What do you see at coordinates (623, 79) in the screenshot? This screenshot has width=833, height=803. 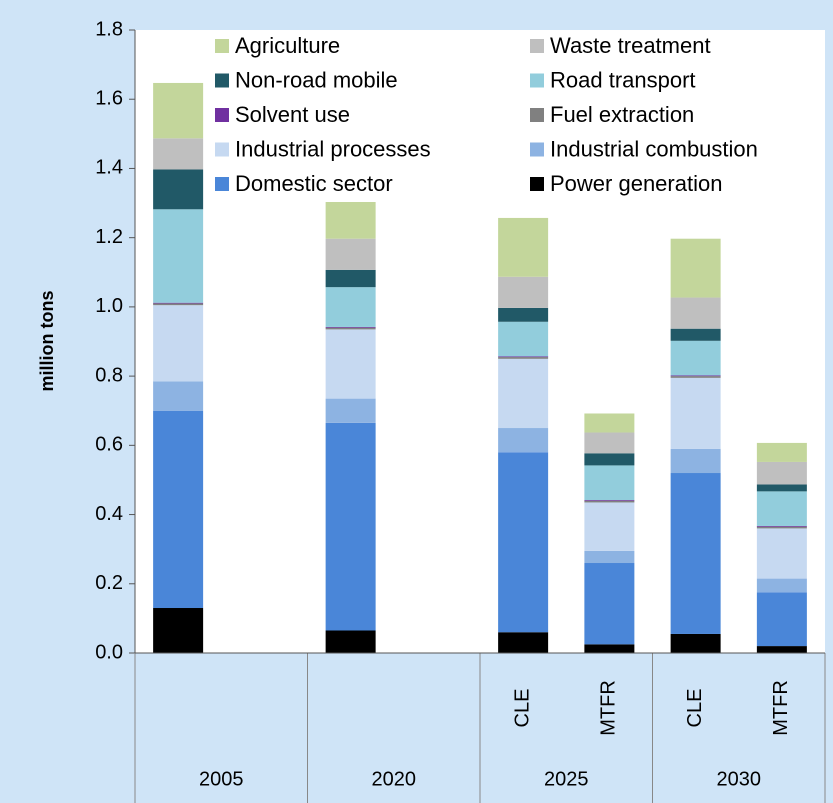 I see `legend-label: Road transport` at bounding box center [623, 79].